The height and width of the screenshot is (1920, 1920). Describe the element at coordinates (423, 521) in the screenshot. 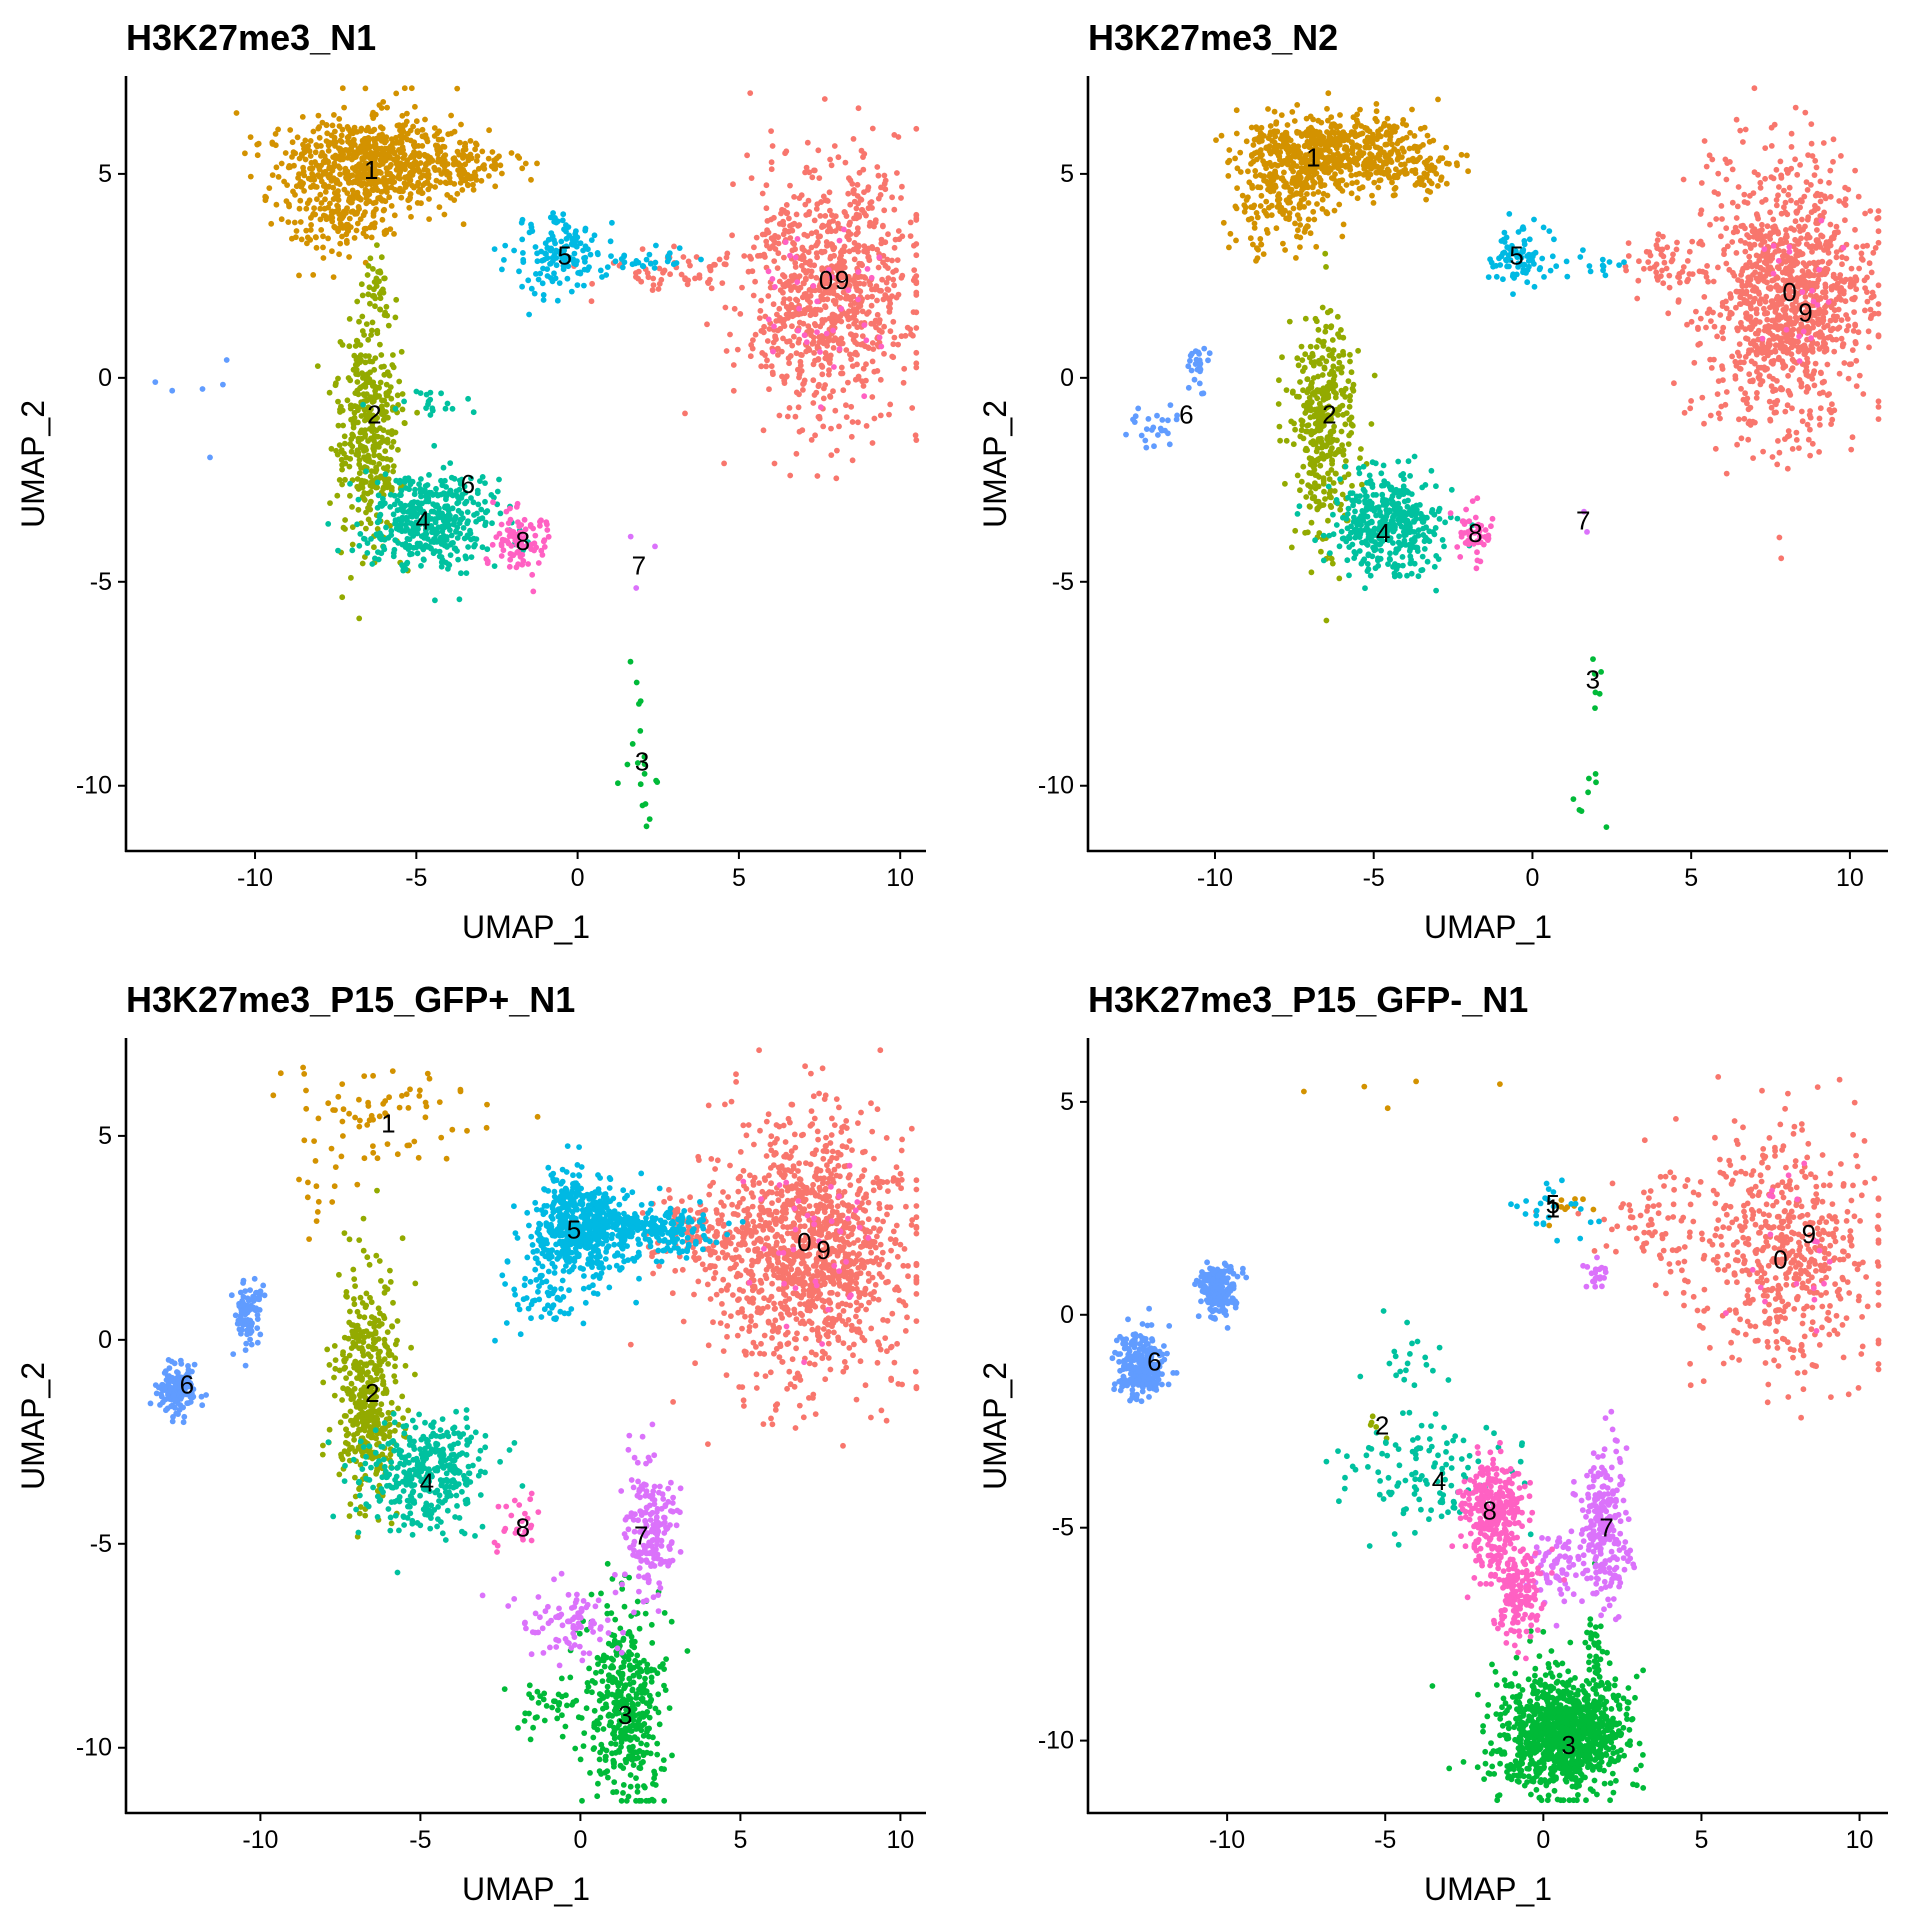

I see `cluster-label-4: 4` at that location.